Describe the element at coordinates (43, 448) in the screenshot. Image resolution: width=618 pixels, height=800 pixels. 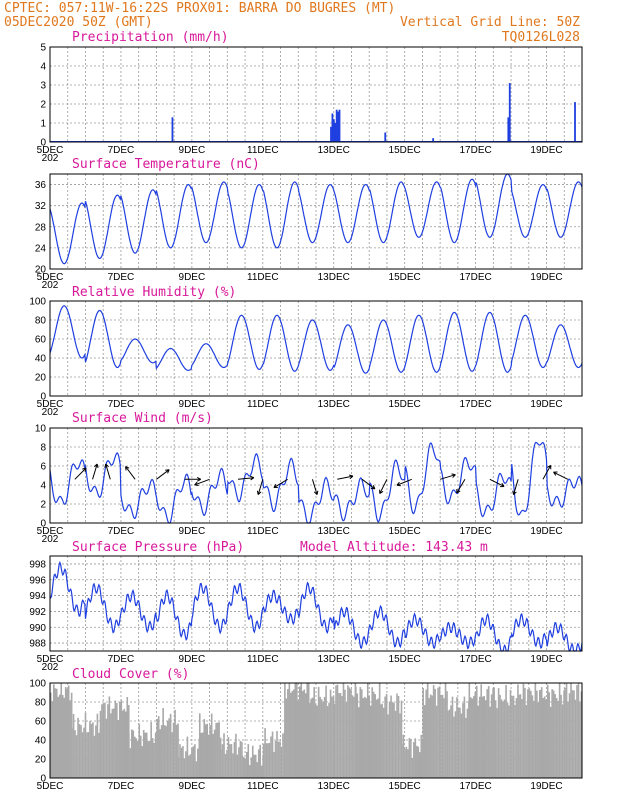
I see `y-tick-label: 8` at that location.